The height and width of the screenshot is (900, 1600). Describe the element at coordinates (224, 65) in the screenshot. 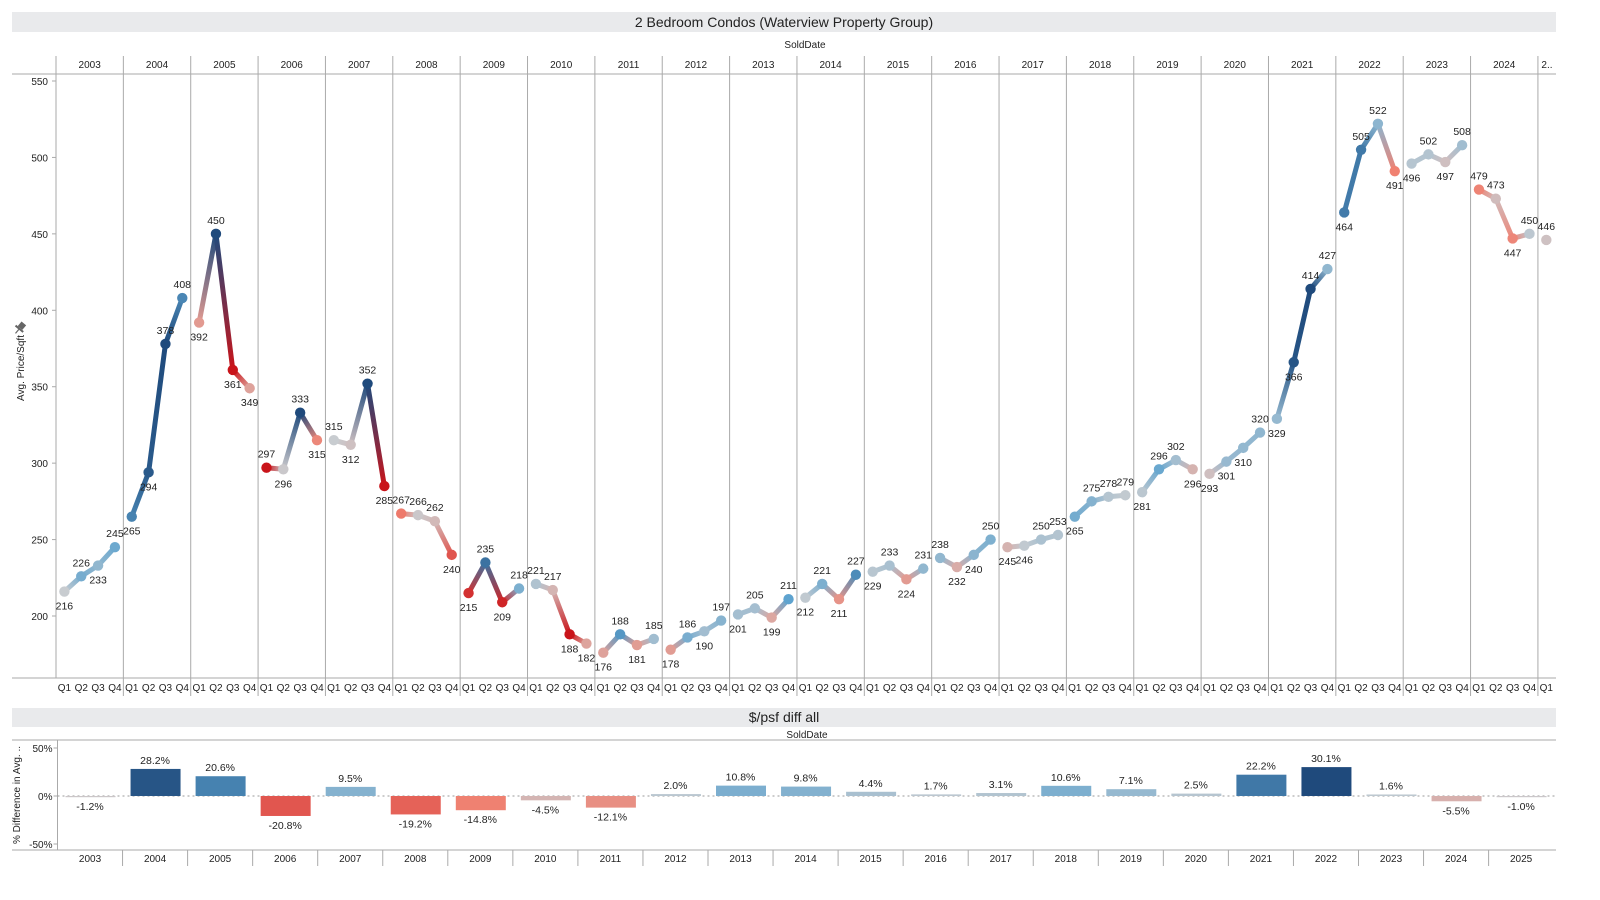

I see `year-header-label: 2005` at that location.